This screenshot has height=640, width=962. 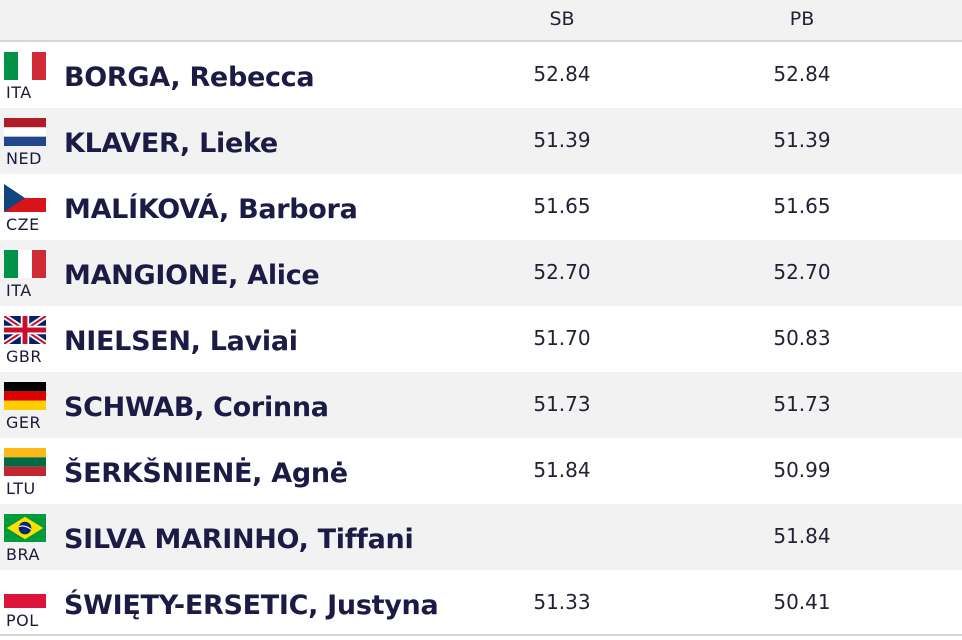 What do you see at coordinates (25, 528) in the screenshot?
I see `brazil-flag-icon` at bounding box center [25, 528].